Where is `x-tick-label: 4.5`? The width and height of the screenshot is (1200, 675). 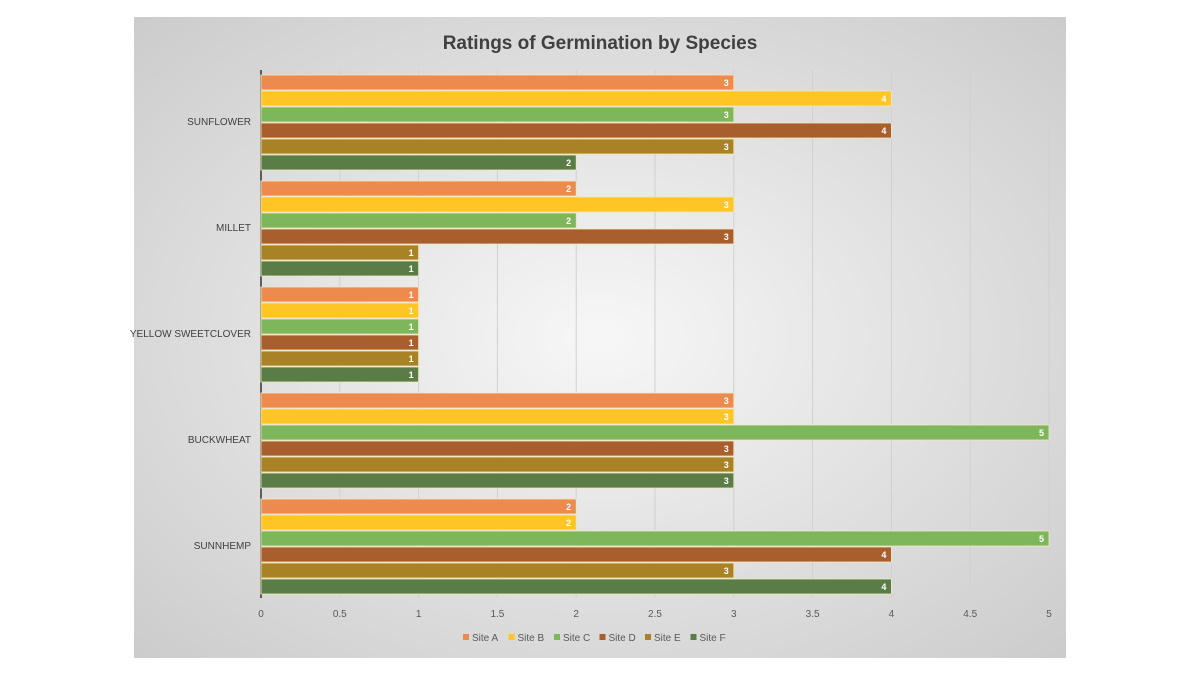 x-tick-label: 4.5 is located at coordinates (970, 614).